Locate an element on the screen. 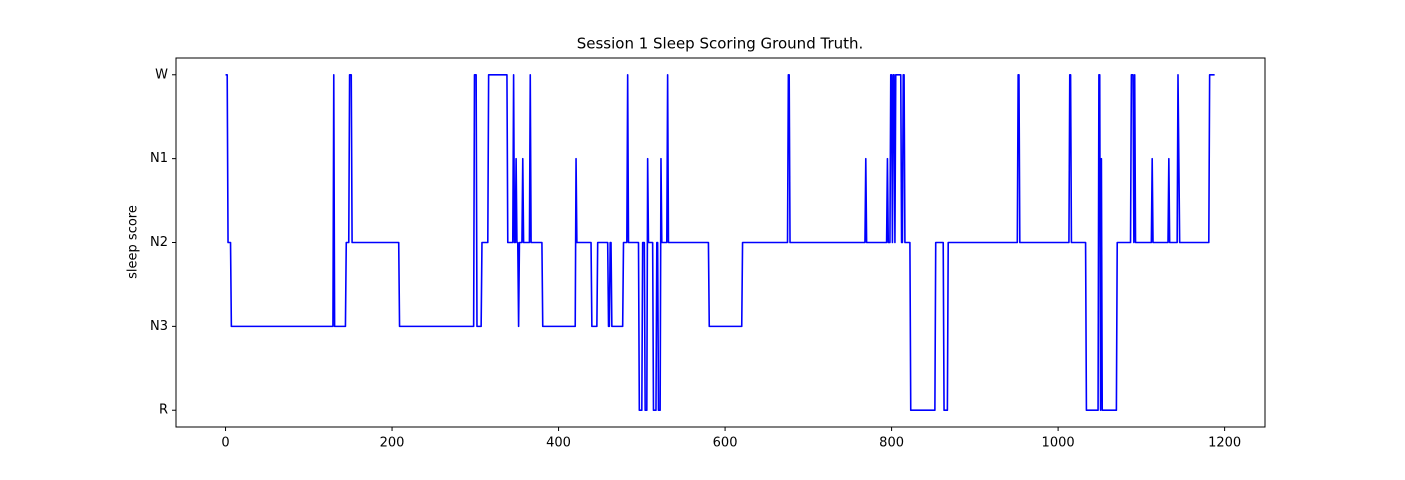 The width and height of the screenshot is (1405, 480). x-tick-label: 1200 is located at coordinates (1224, 443).